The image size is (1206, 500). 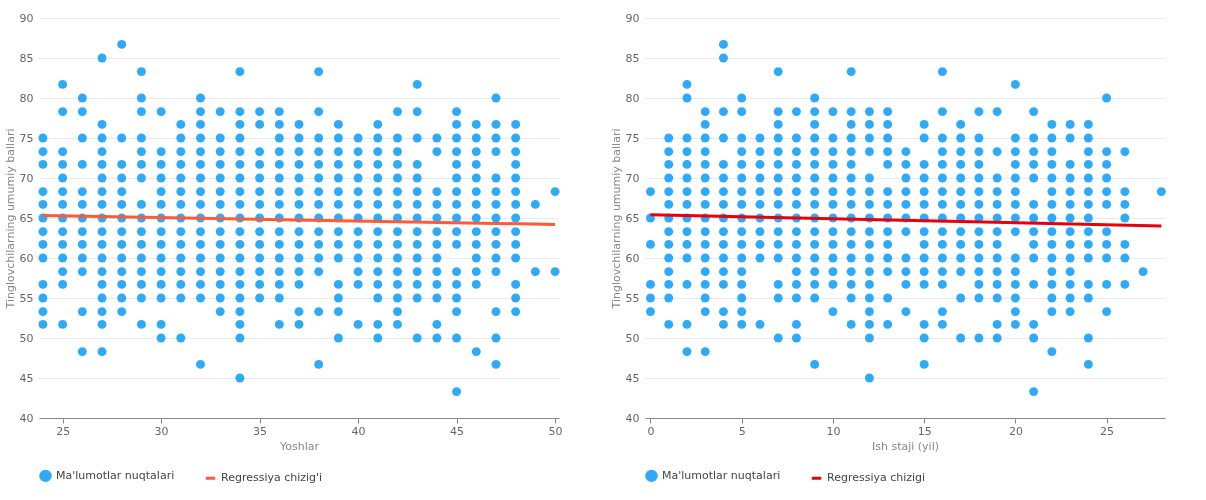 What do you see at coordinates (161, 431) in the screenshot?
I see `x-tick-label: 30` at bounding box center [161, 431].